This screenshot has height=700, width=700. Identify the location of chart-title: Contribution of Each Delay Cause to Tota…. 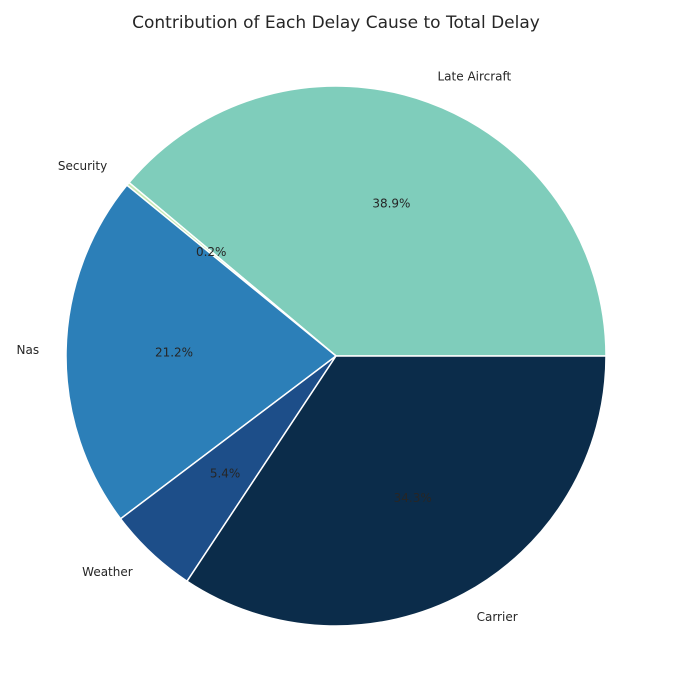
(336, 23).